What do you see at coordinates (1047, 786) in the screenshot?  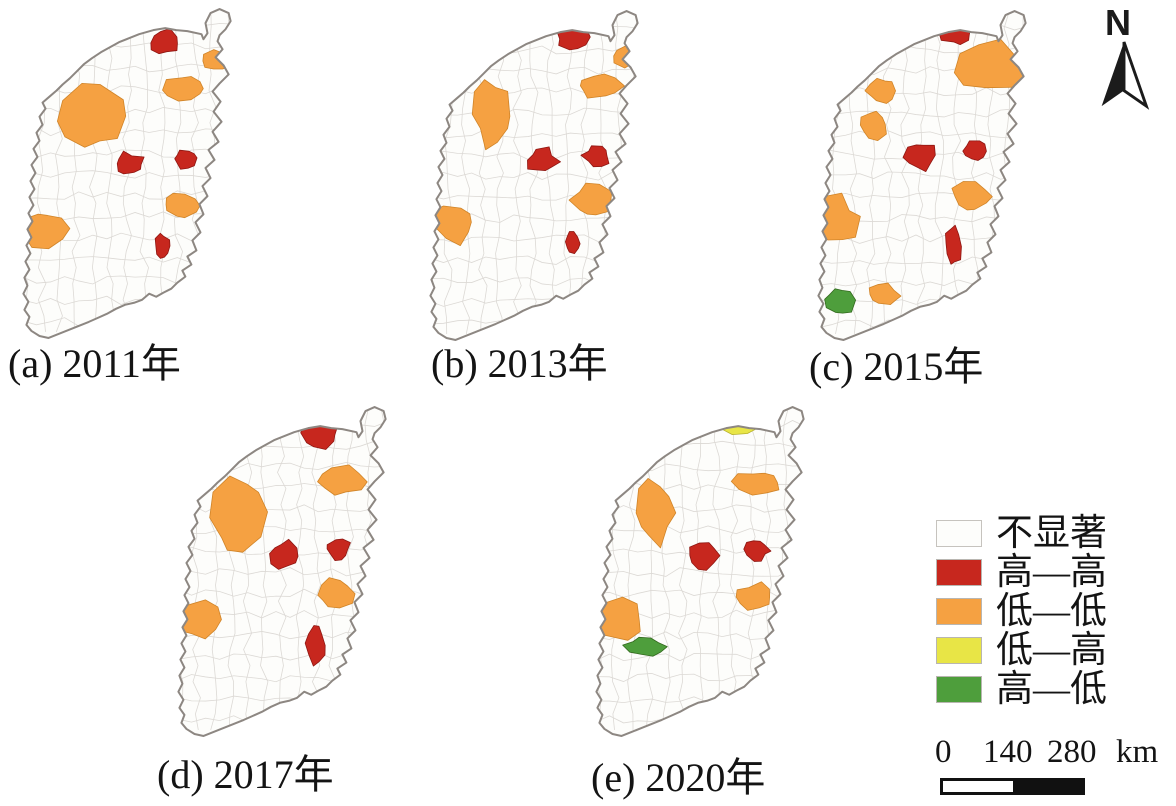 I see `scale-bar-black-segment` at bounding box center [1047, 786].